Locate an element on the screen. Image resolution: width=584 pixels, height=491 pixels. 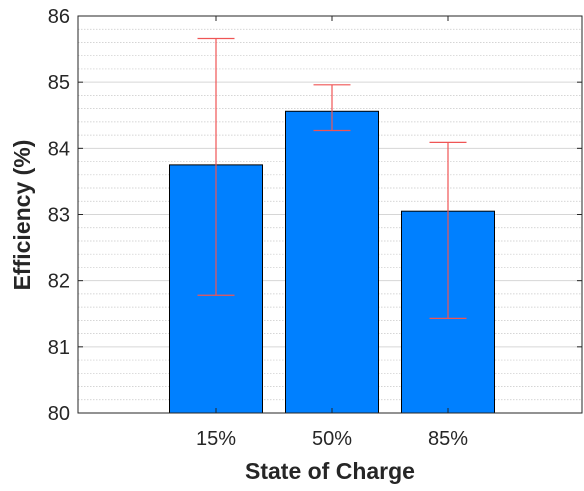
y-tick-label: 84 is located at coordinates (59, 149).